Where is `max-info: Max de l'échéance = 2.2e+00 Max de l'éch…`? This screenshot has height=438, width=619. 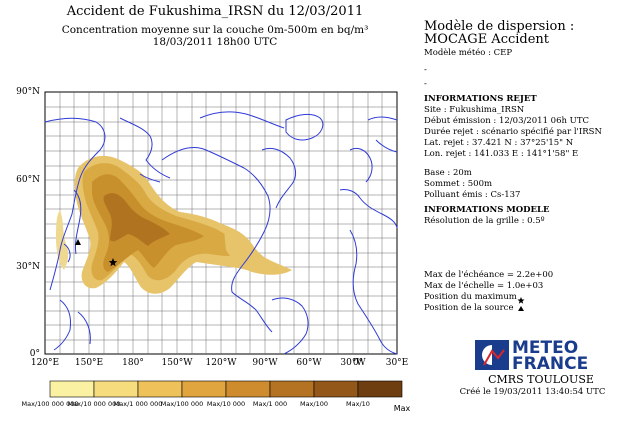 max-info: Max de l'échéance = 2.2e+00 Max de l'éch… is located at coordinates (519, 292).